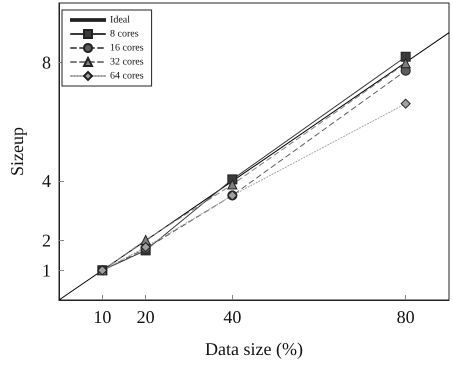  Describe the element at coordinates (17, 151) in the screenshot. I see `y-axis-title: Sizeup` at that location.